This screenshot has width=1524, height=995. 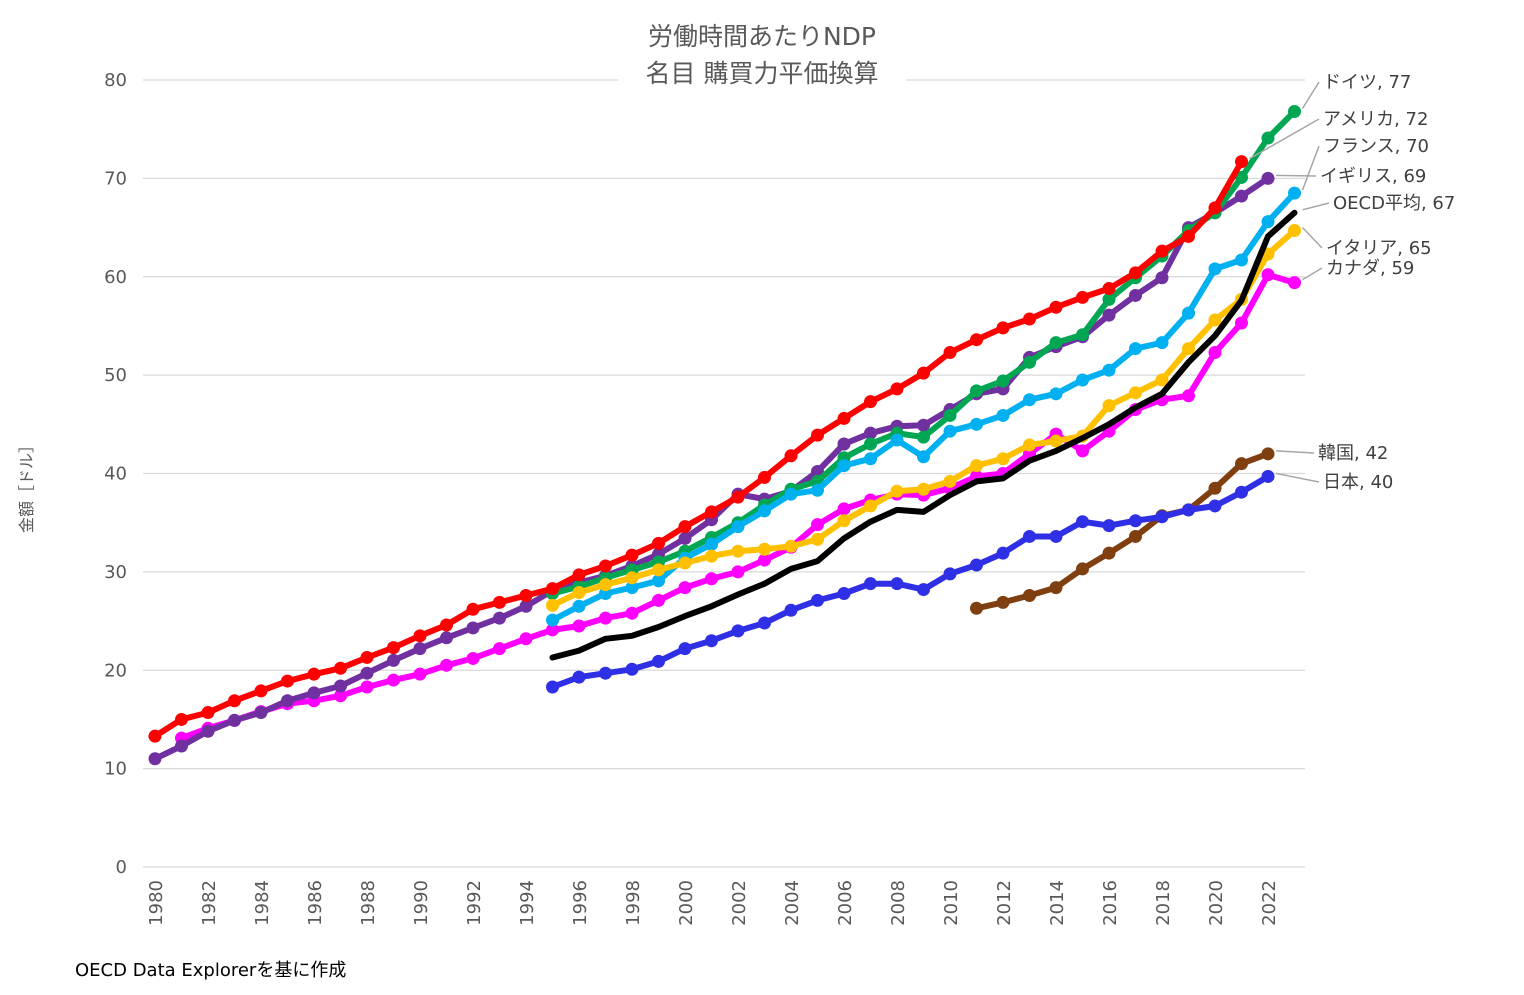 I want to click on x-tick-label: 2010, so click(x=951, y=903).